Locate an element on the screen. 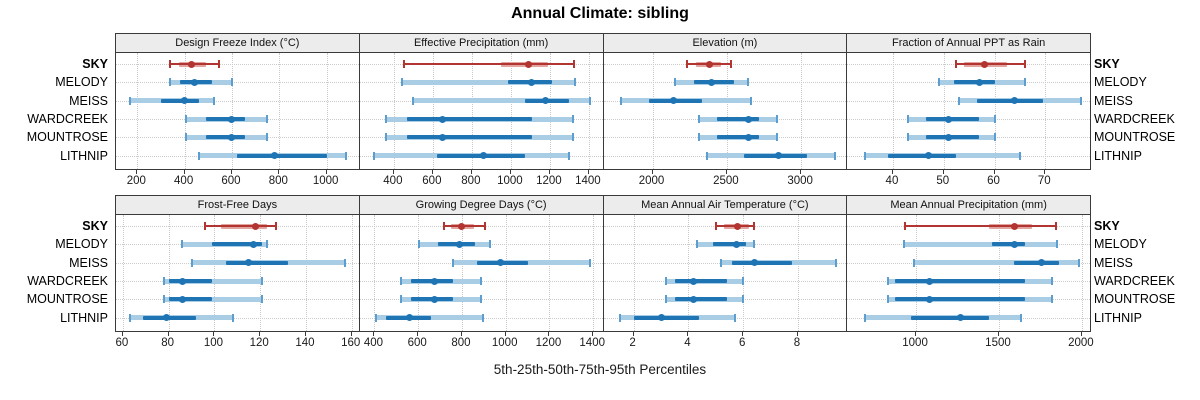 Image resolution: width=1200 pixels, height=400 pixels. x-tick-label: 60 is located at coordinates (122, 343).